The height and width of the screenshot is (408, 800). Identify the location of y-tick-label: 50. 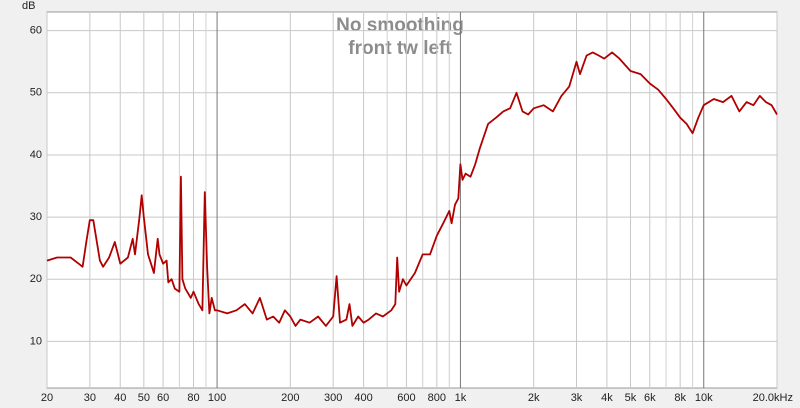
(36, 93).